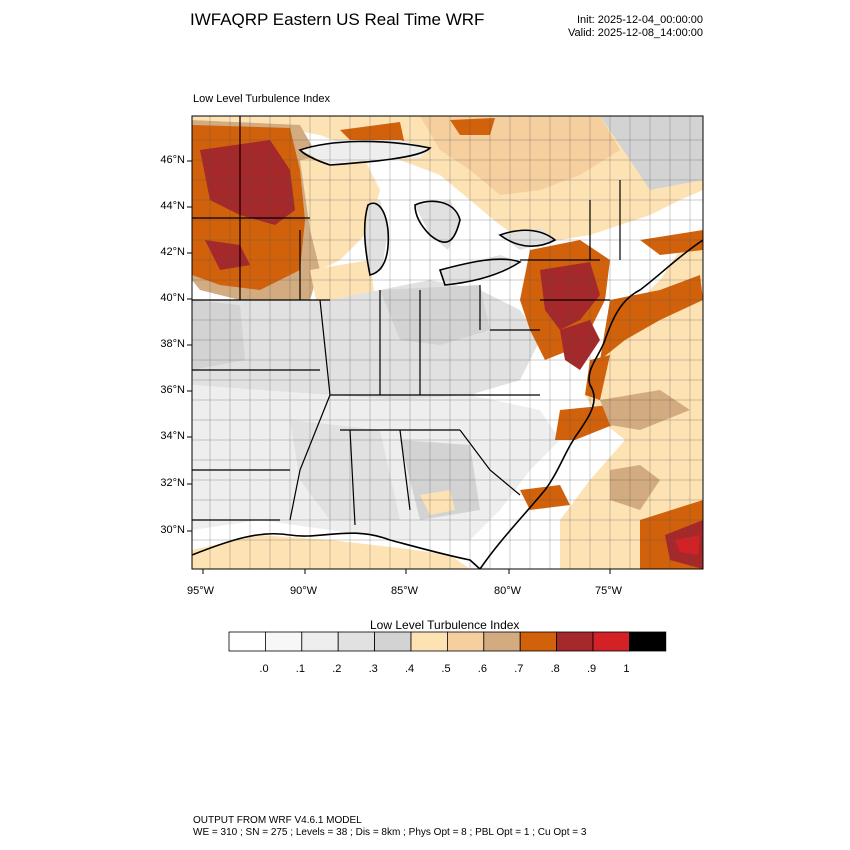 The width and height of the screenshot is (850, 850). What do you see at coordinates (172, 298) in the screenshot?
I see `lat-label: 40°N` at bounding box center [172, 298].